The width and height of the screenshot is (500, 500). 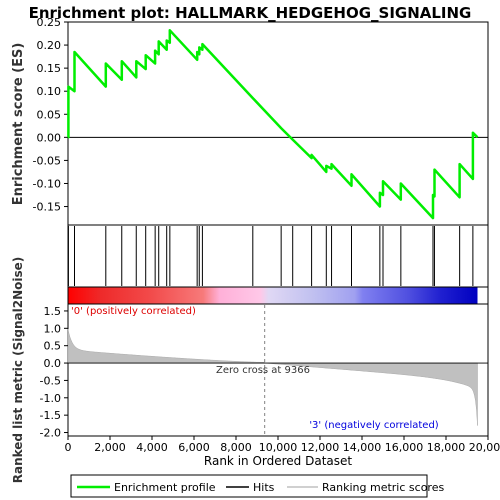 What do you see at coordinates (270, 256) in the screenshot?
I see `hits-marks` at bounding box center [270, 256].